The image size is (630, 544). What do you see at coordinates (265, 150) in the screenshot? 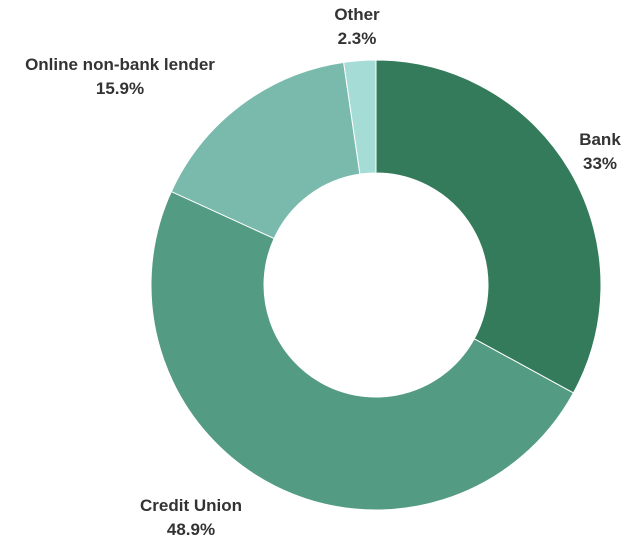
I see `slice-online-non-bank-lender` at bounding box center [265, 150].